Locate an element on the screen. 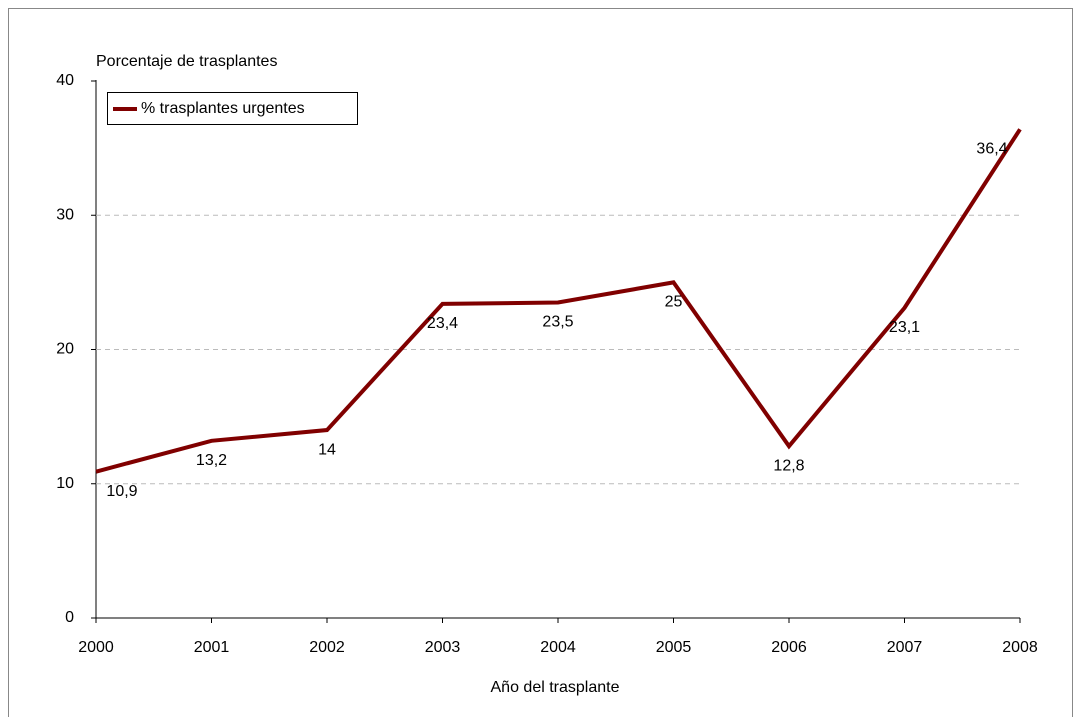  x-tick-label: 2005 is located at coordinates (674, 647).